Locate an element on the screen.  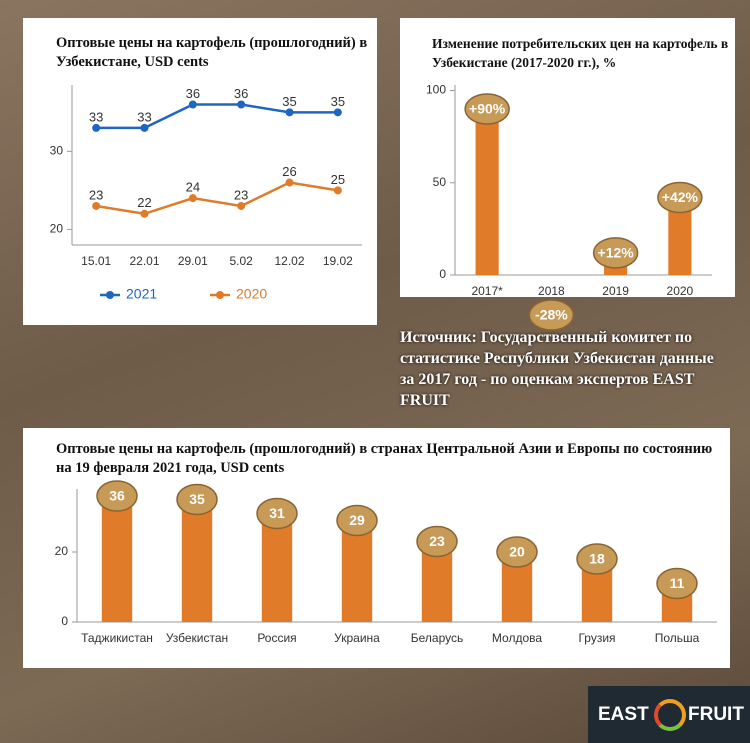
logo-icon is located at coordinates (670, 715).